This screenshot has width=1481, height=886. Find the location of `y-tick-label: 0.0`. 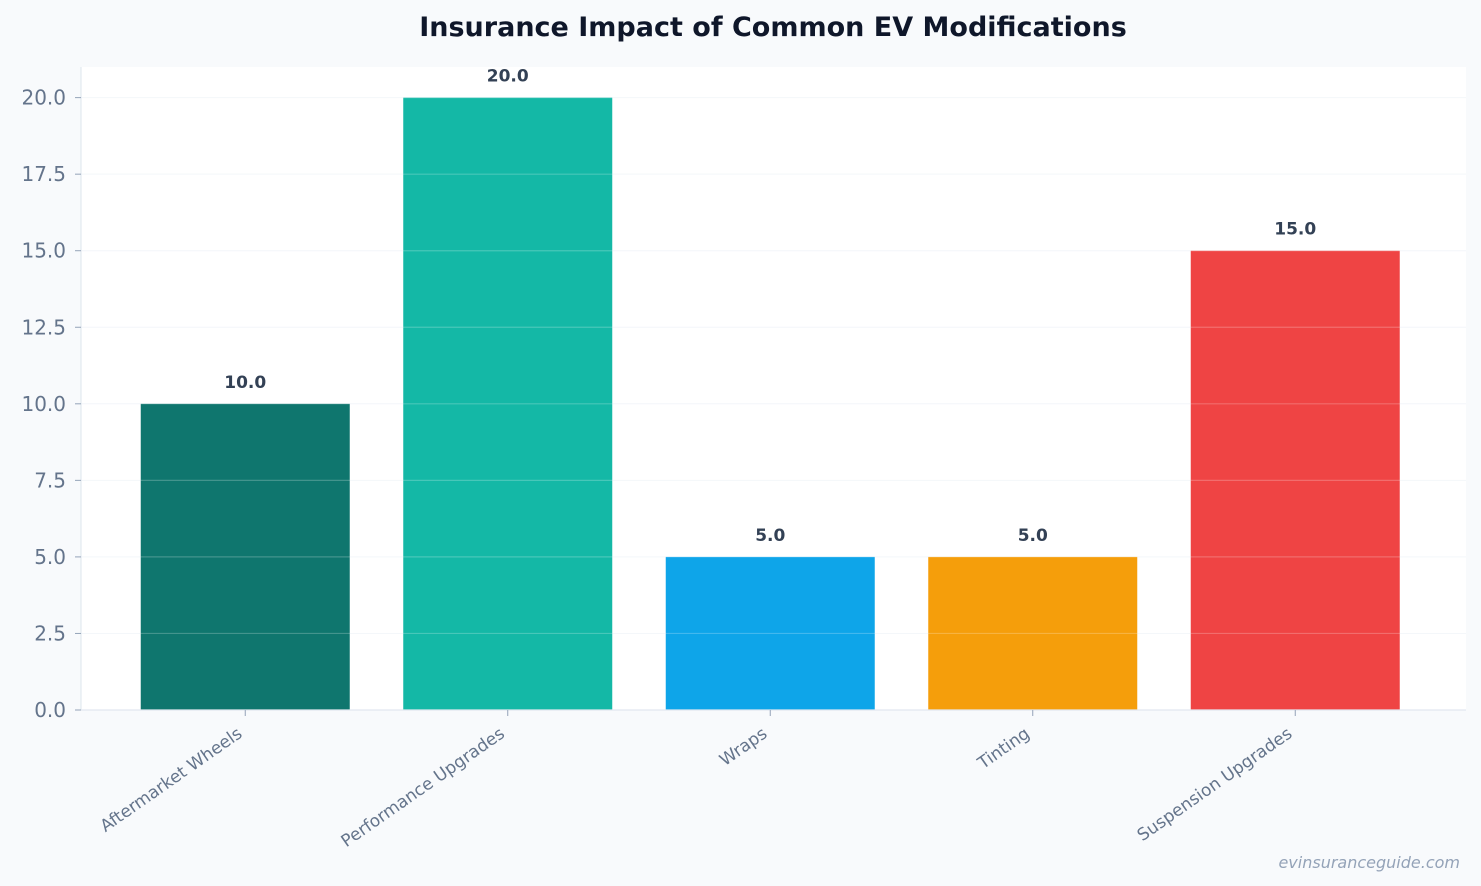

y-tick-label: 0.0 is located at coordinates (50, 710).